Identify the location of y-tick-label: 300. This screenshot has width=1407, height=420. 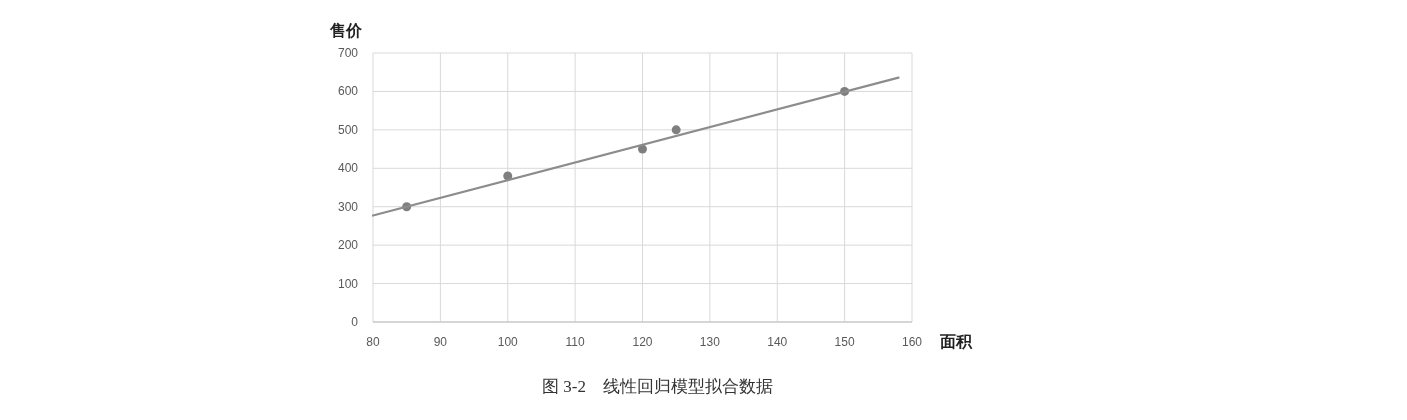
(348, 206).